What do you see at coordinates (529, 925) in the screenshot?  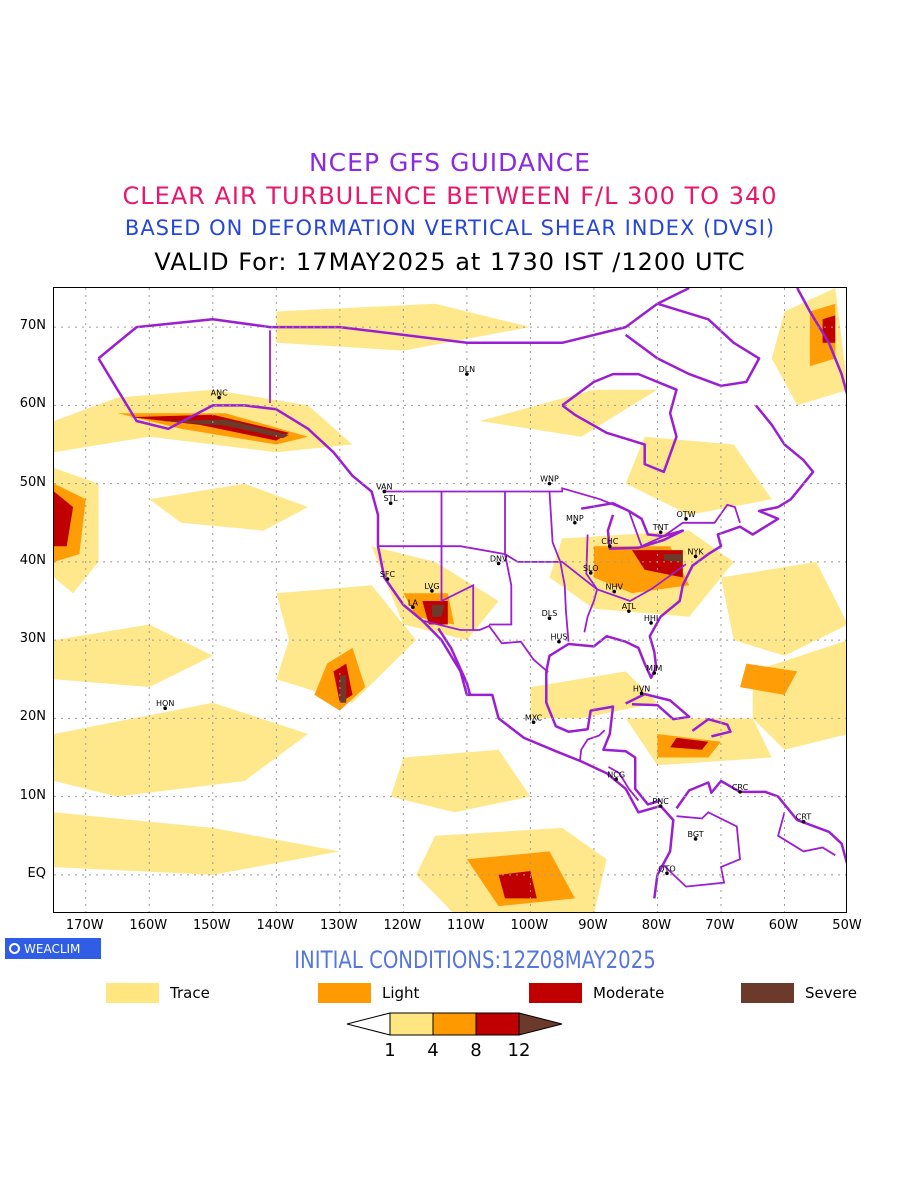 I see `longitude-tick-label: 100W` at bounding box center [529, 925].